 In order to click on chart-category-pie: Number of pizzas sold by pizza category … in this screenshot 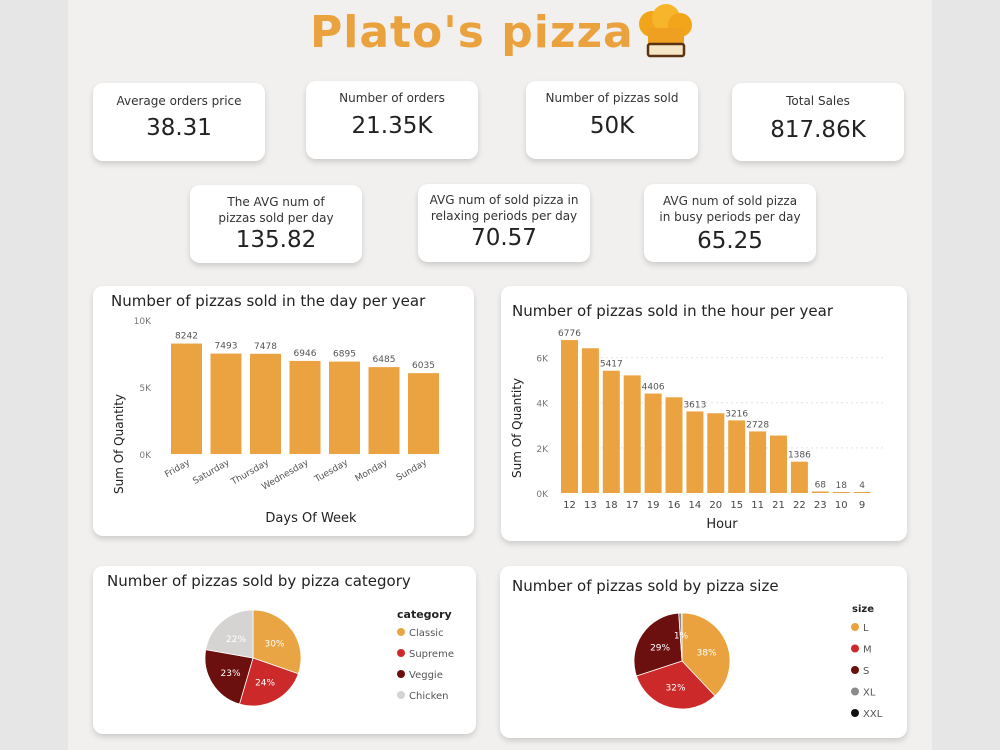, I will do `click(280, 639)`.